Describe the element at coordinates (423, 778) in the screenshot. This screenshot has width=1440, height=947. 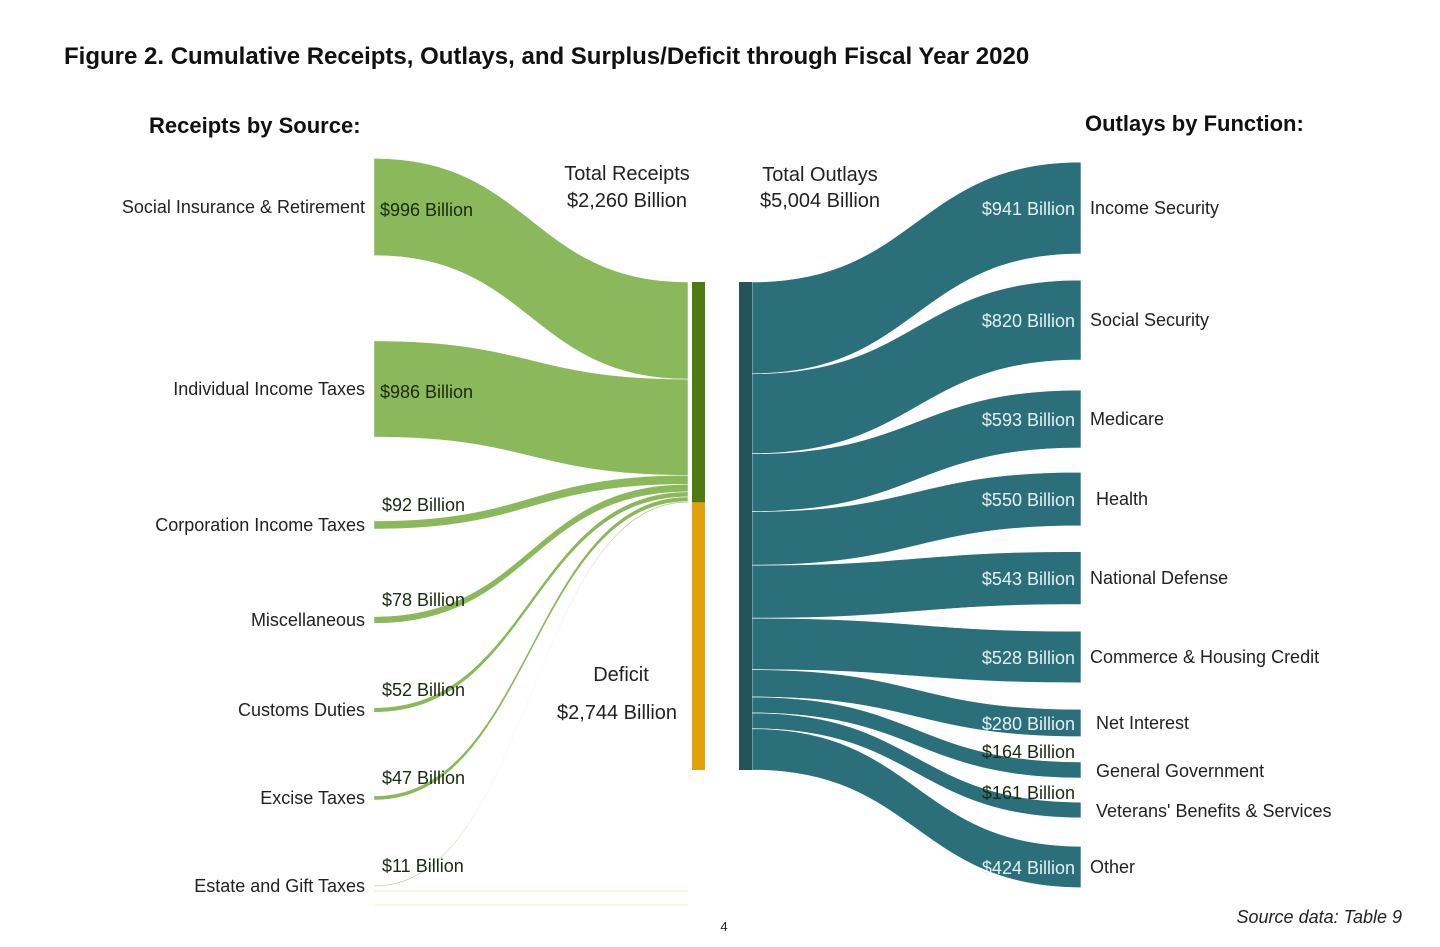
I see `receipt-value-excise-taxes: $47 Billion` at that location.